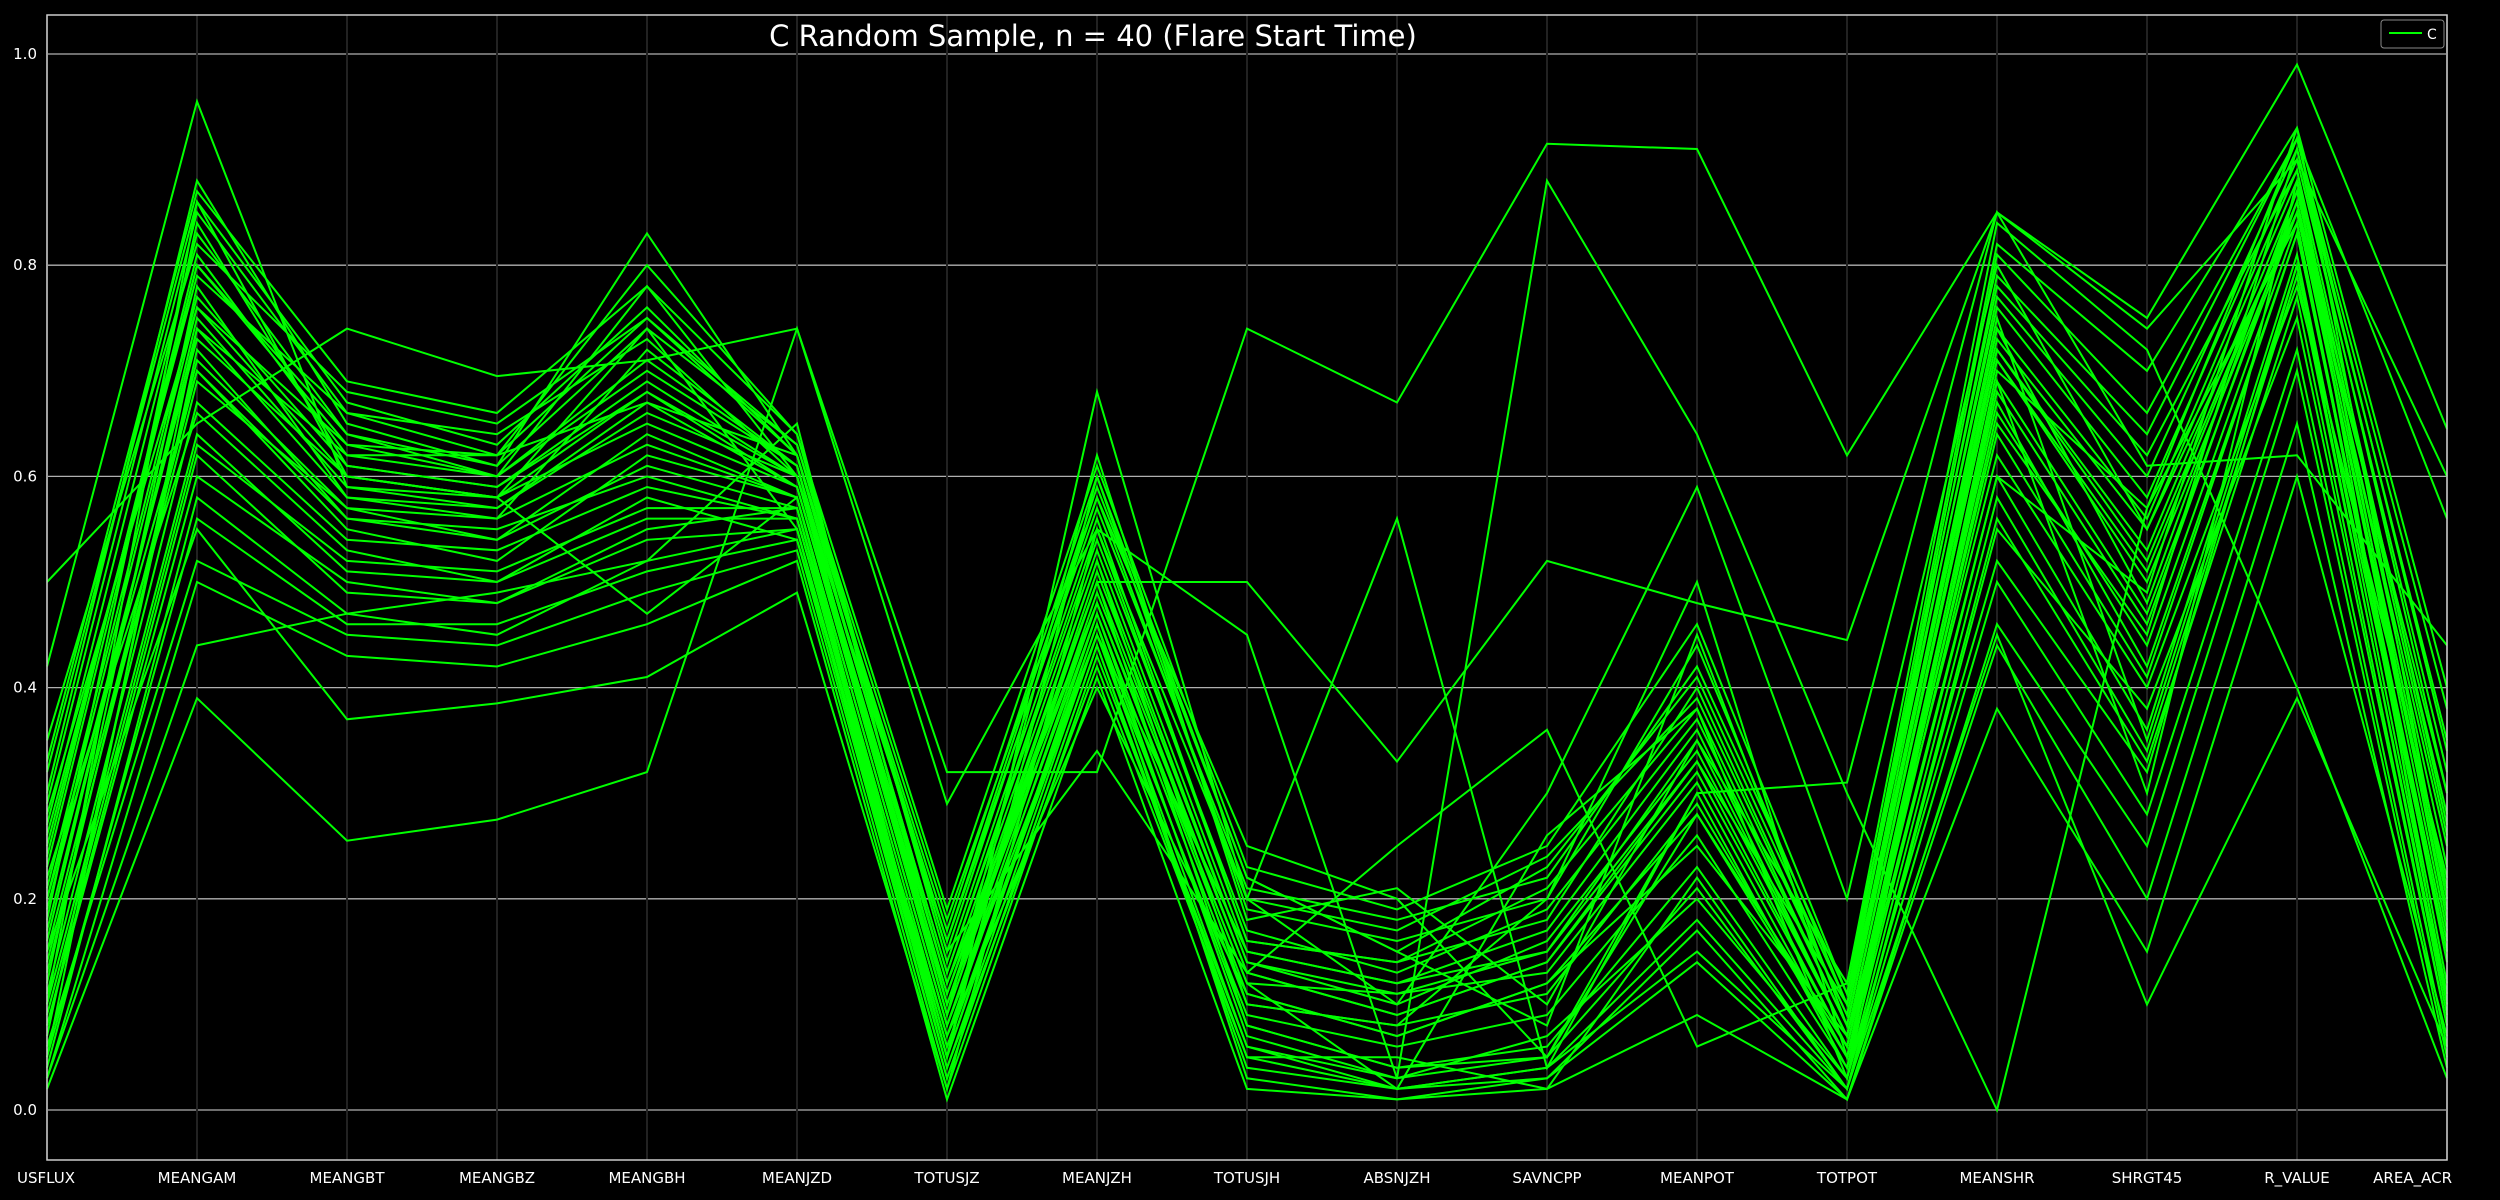  I want to click on x-tick-label: USFLUX, so click(46, 1178).